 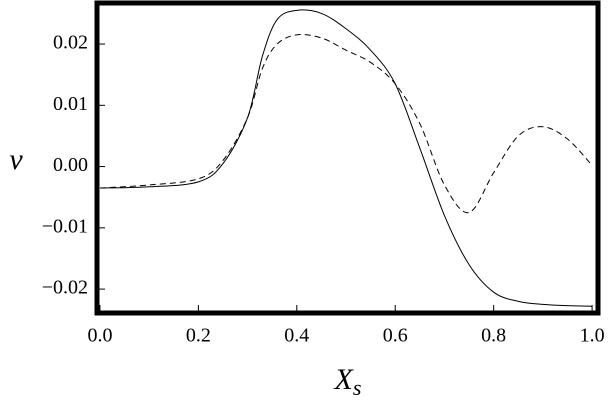 I want to click on x-axis-label-sub: s, so click(x=357, y=387).